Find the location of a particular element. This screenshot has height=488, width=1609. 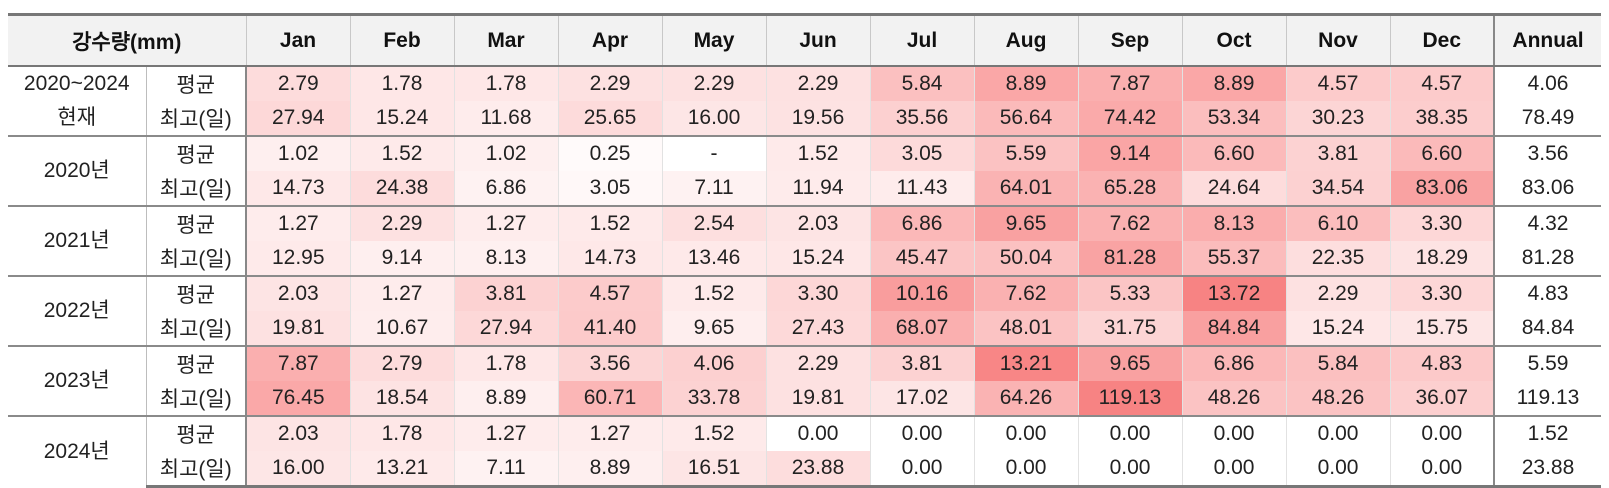

annual-cell: 78.49 is located at coordinates (1547, 118).